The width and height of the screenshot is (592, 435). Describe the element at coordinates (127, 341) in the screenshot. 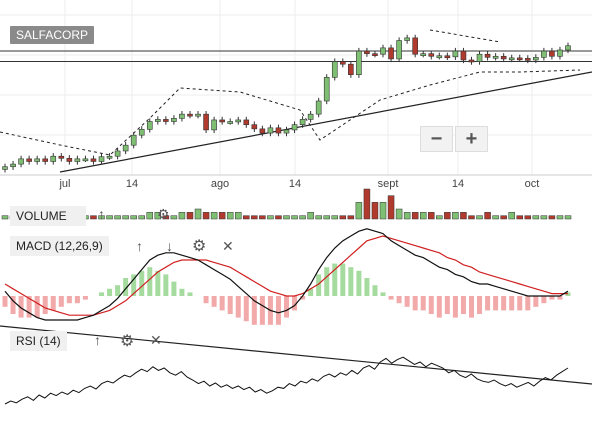

I see `rsi-gear-icon: ⚙` at that location.